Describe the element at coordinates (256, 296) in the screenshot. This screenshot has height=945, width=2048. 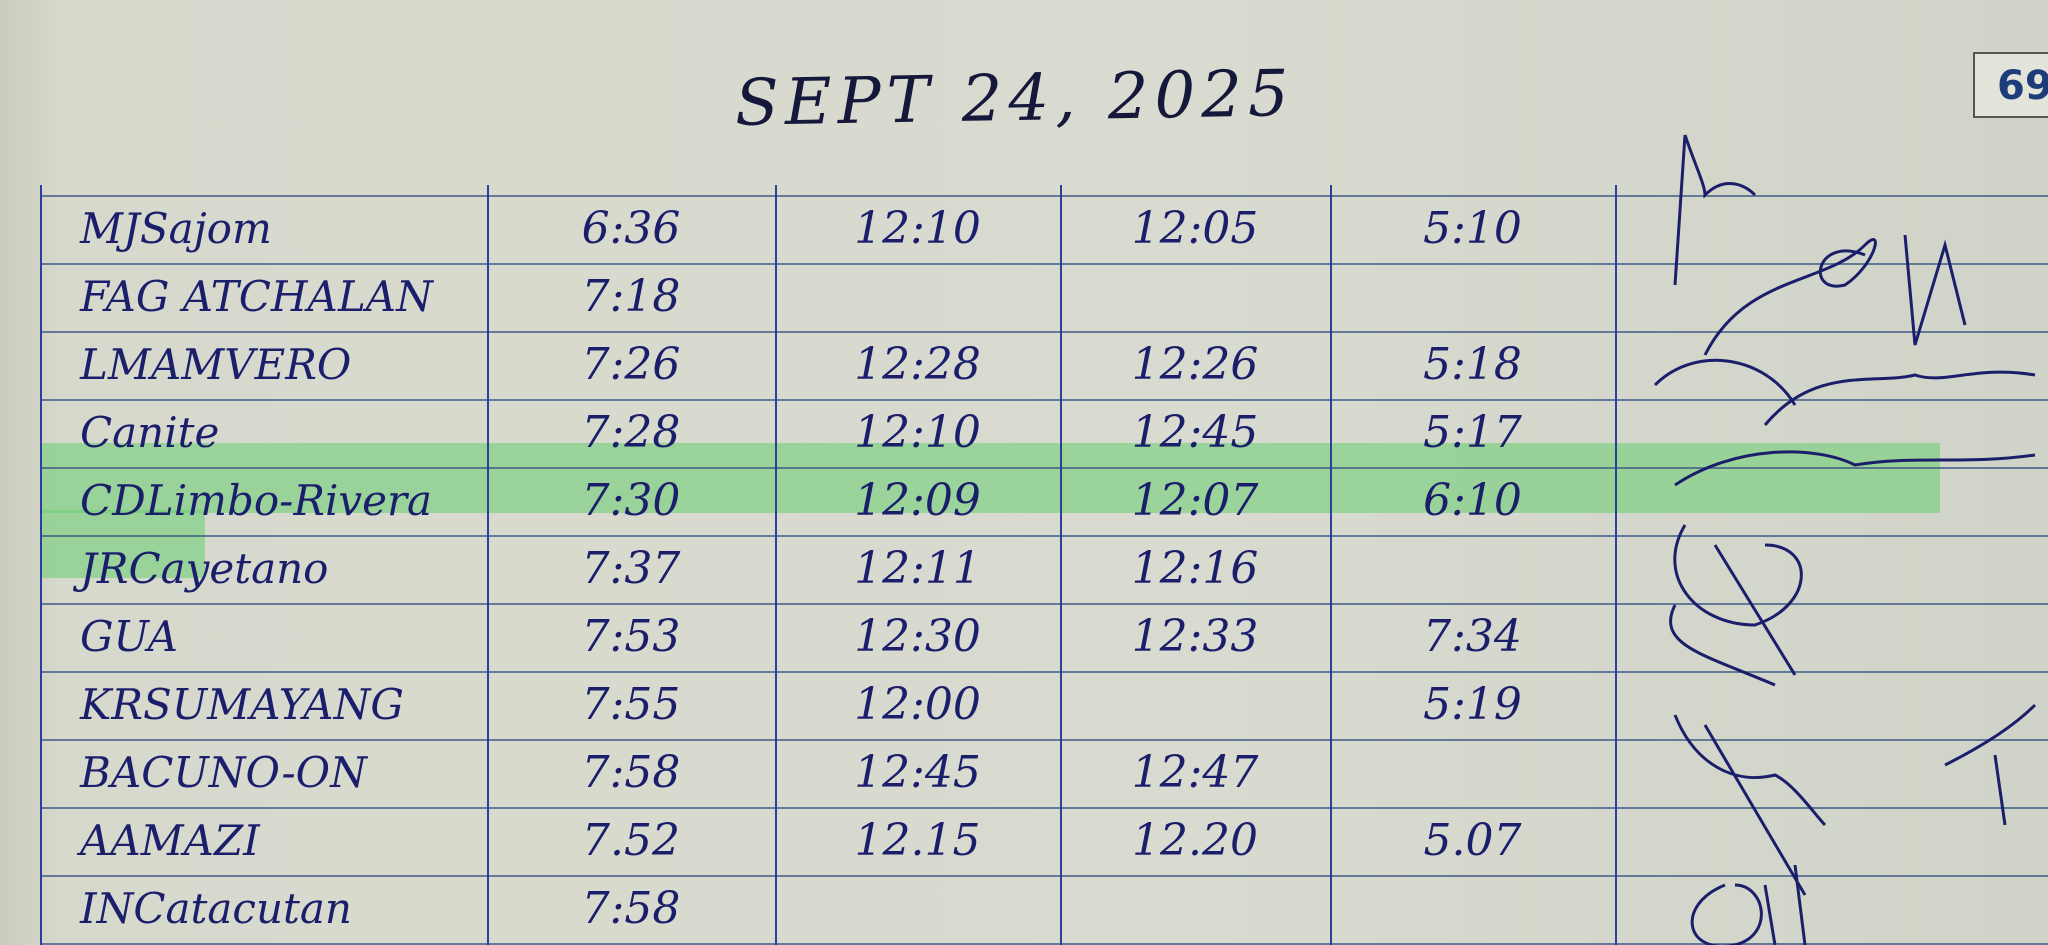
I see `entry-name: FAG ATCHALAN` at that location.